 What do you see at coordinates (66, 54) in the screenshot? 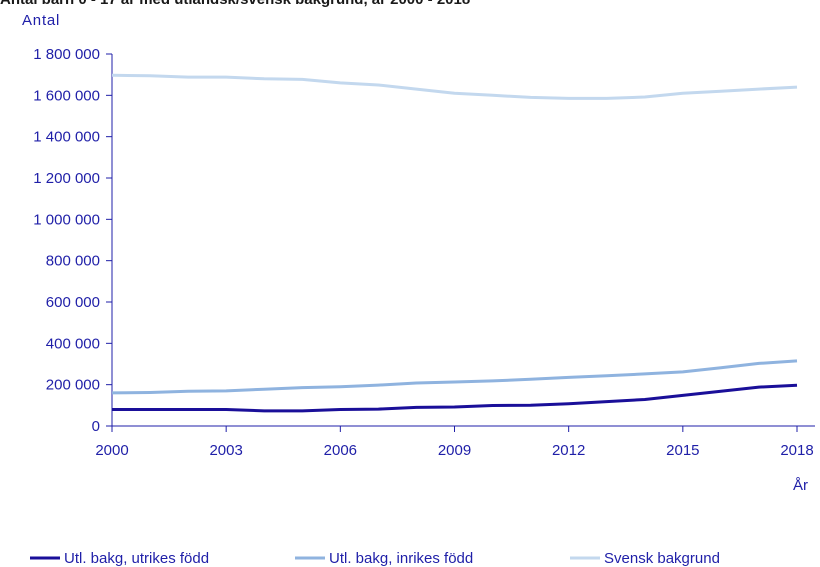
I see `y-tick-label: 1 800 000` at bounding box center [66, 54].